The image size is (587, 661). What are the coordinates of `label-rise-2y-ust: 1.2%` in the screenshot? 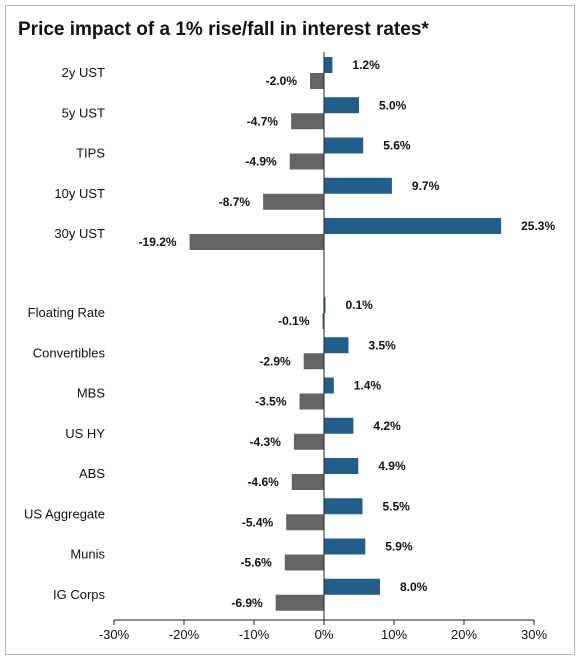 It's located at (366, 65).